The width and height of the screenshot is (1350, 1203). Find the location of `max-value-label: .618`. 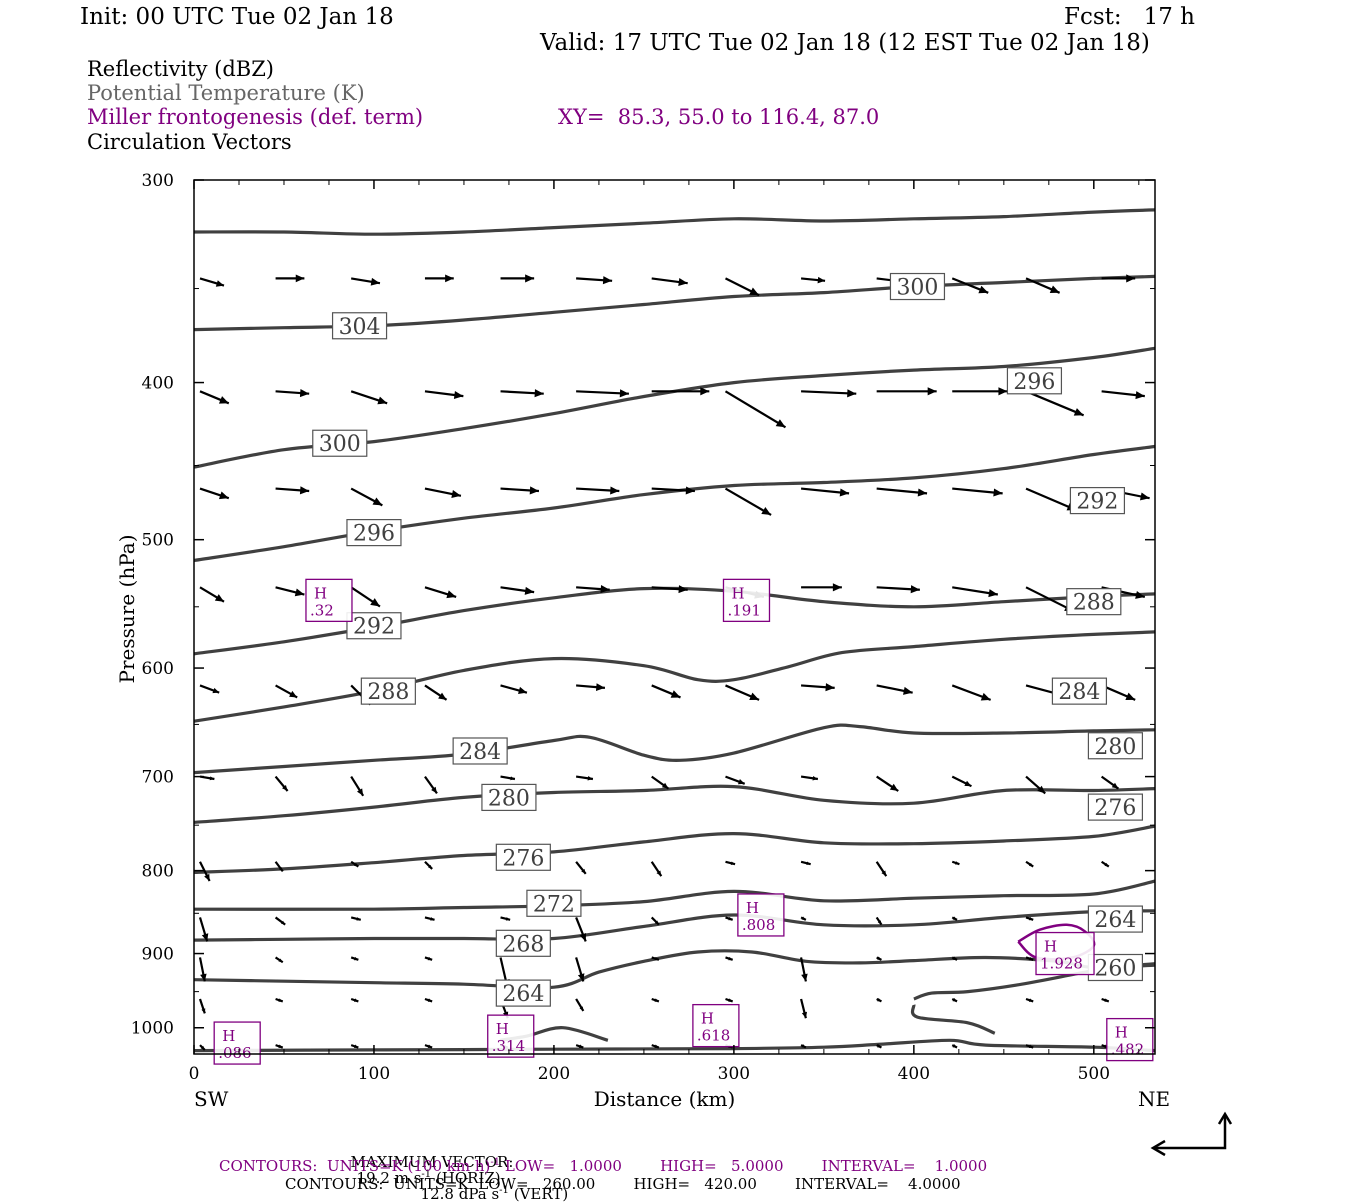

max-value-label: .618 is located at coordinates (713, 1036).